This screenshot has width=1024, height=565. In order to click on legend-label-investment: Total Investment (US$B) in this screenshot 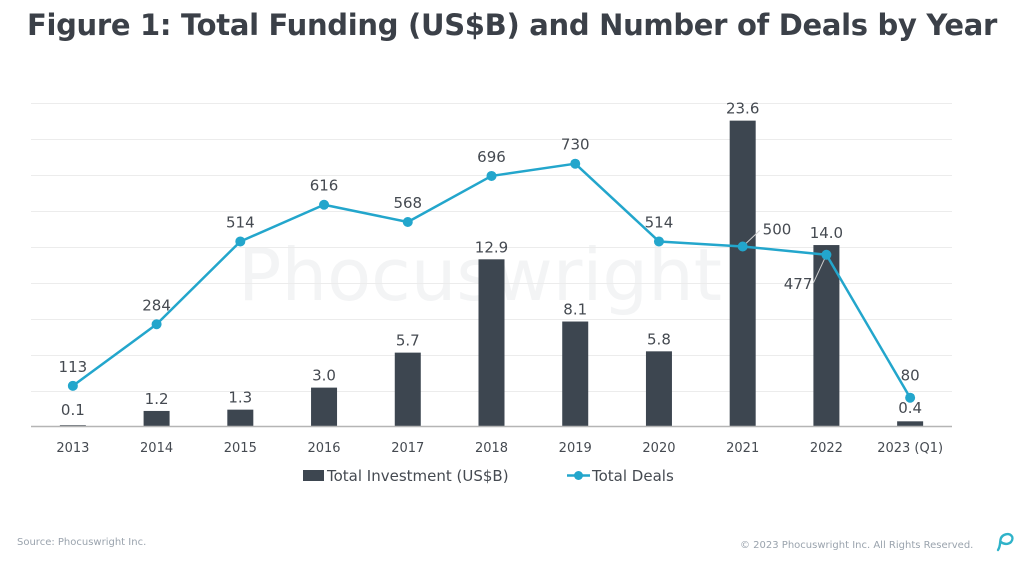, I will do `click(417, 476)`.